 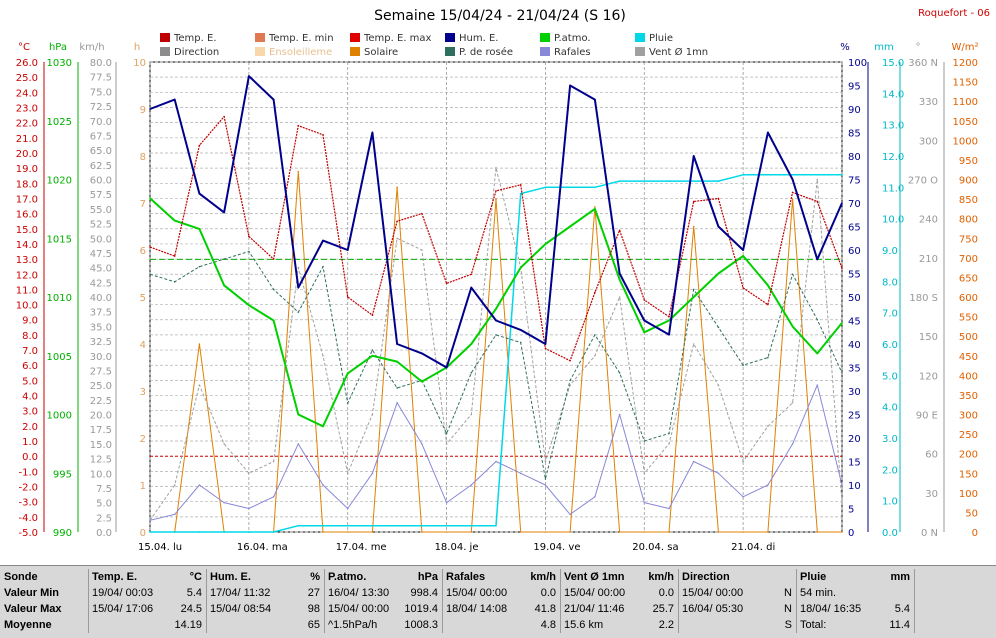 I want to click on pct-tick: 10, so click(x=854, y=486).